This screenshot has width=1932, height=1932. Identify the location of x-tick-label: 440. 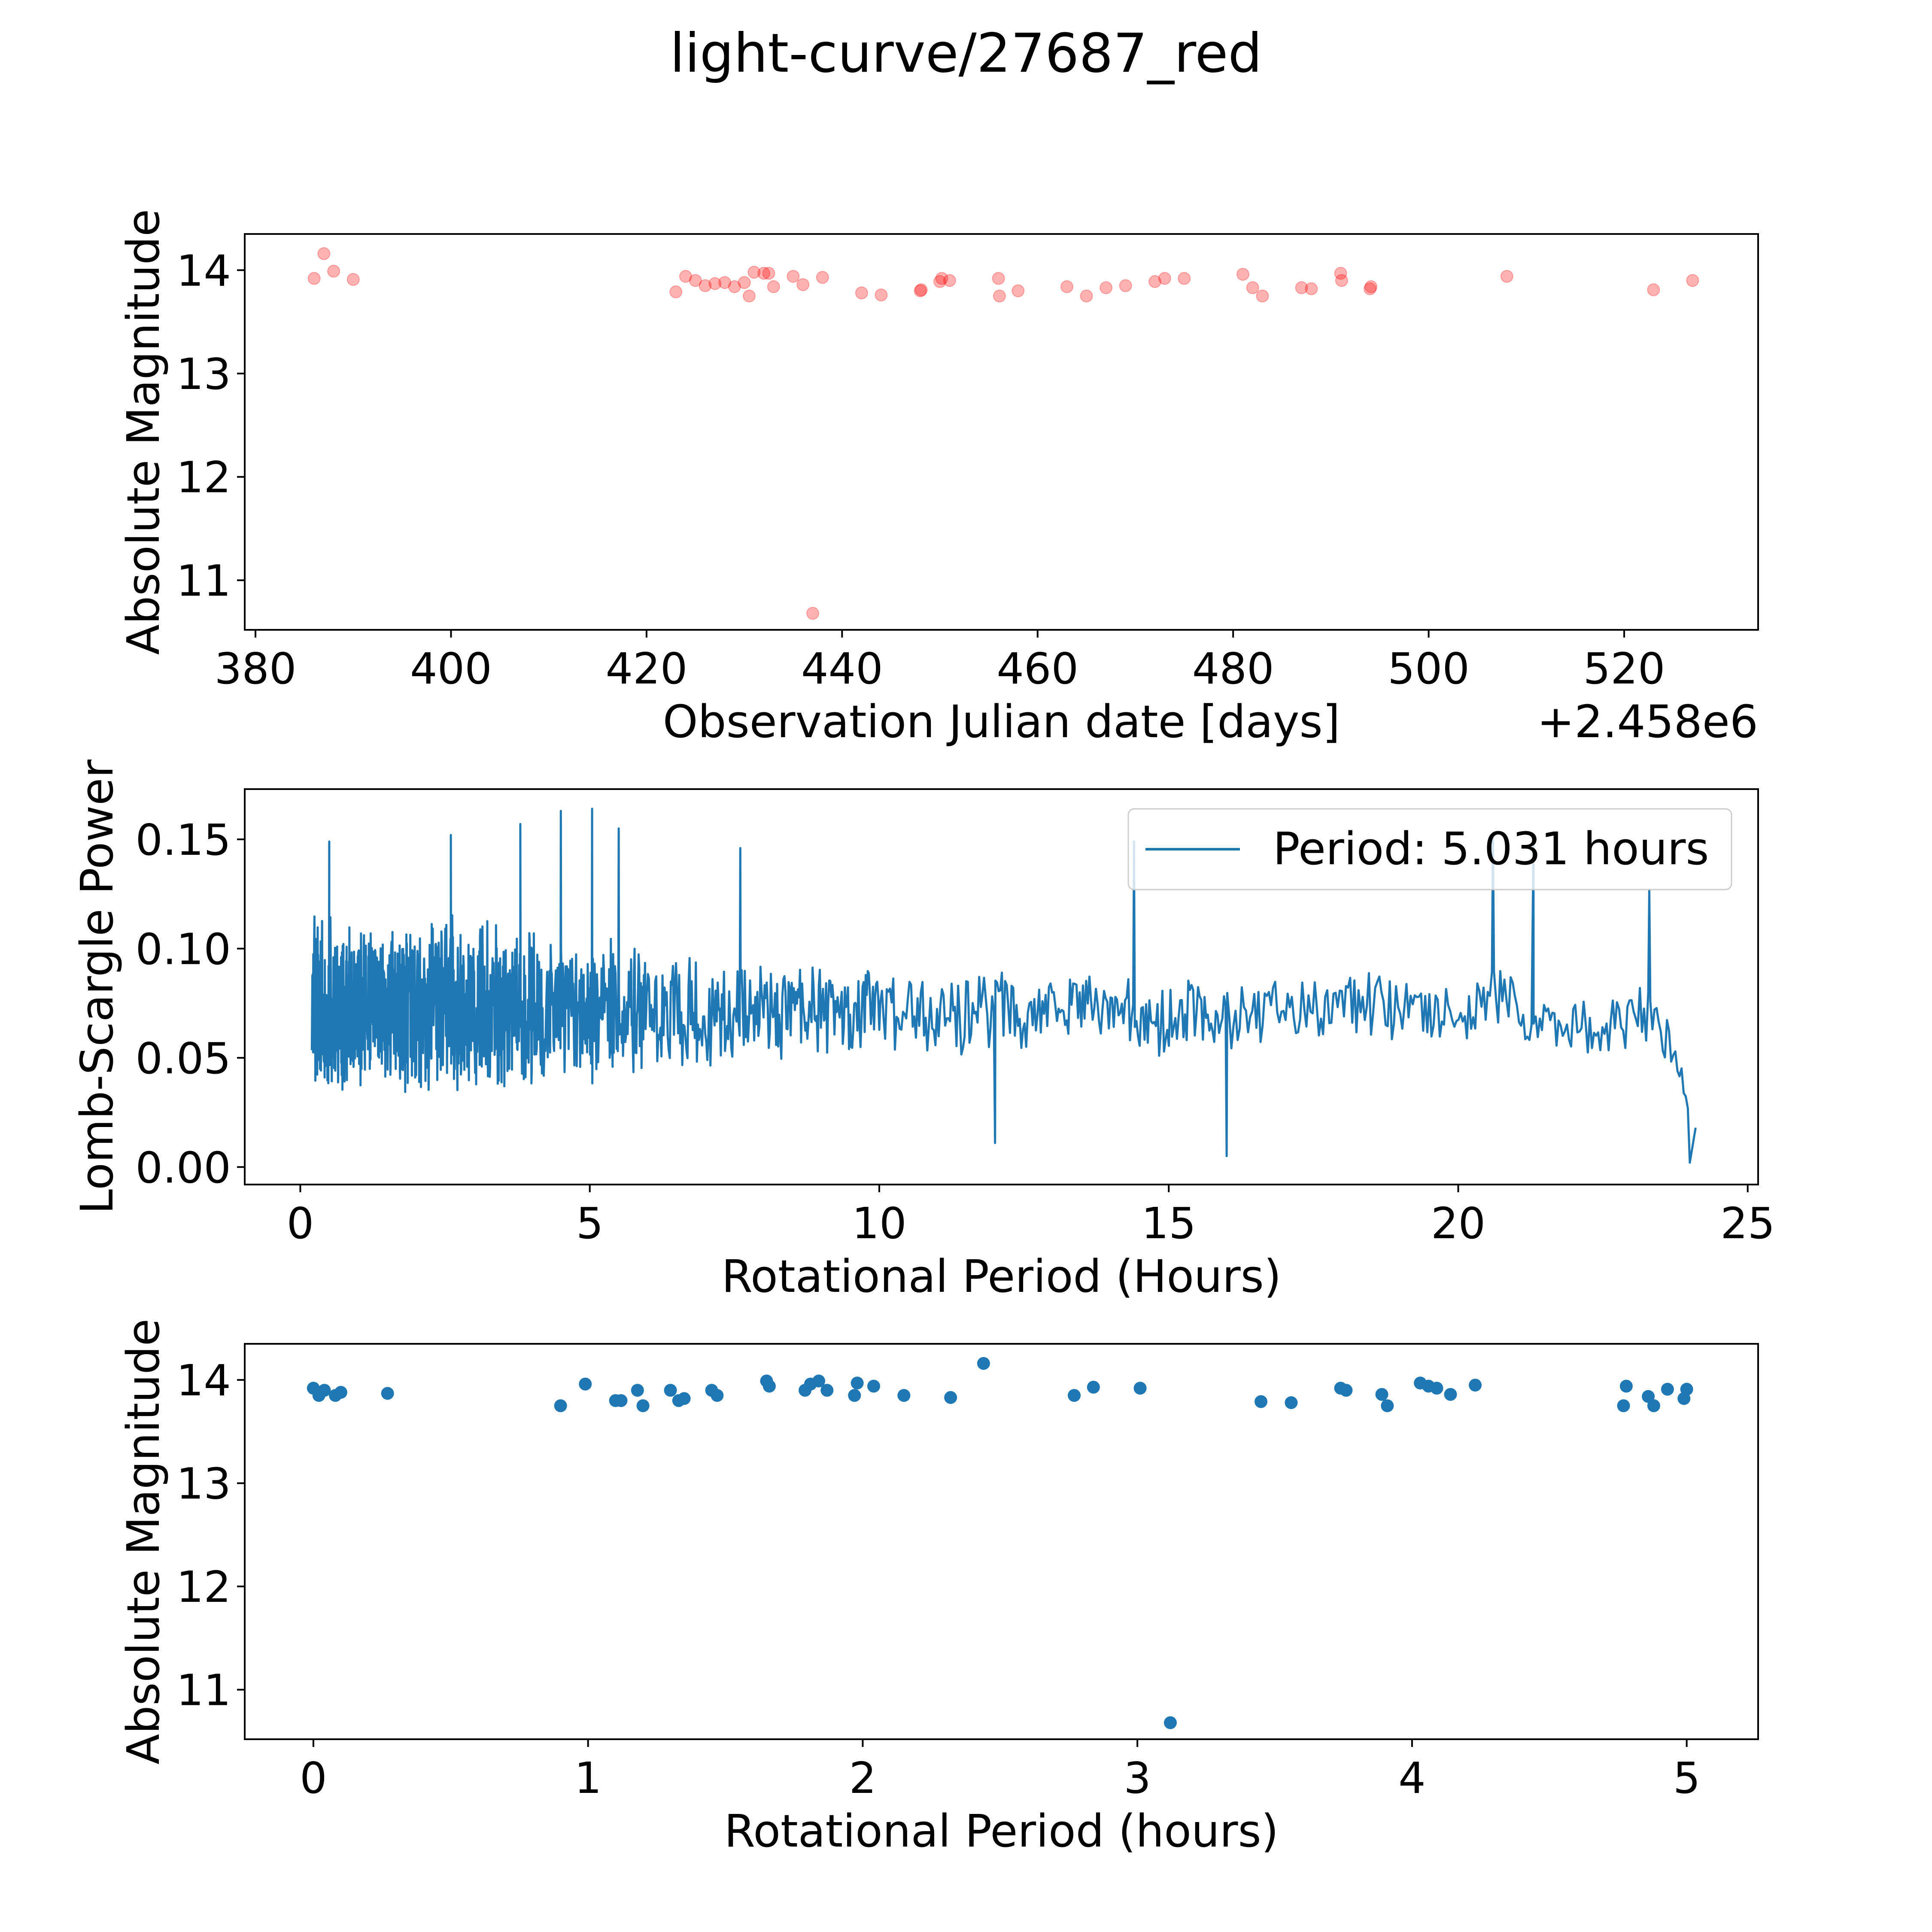
(842, 669).